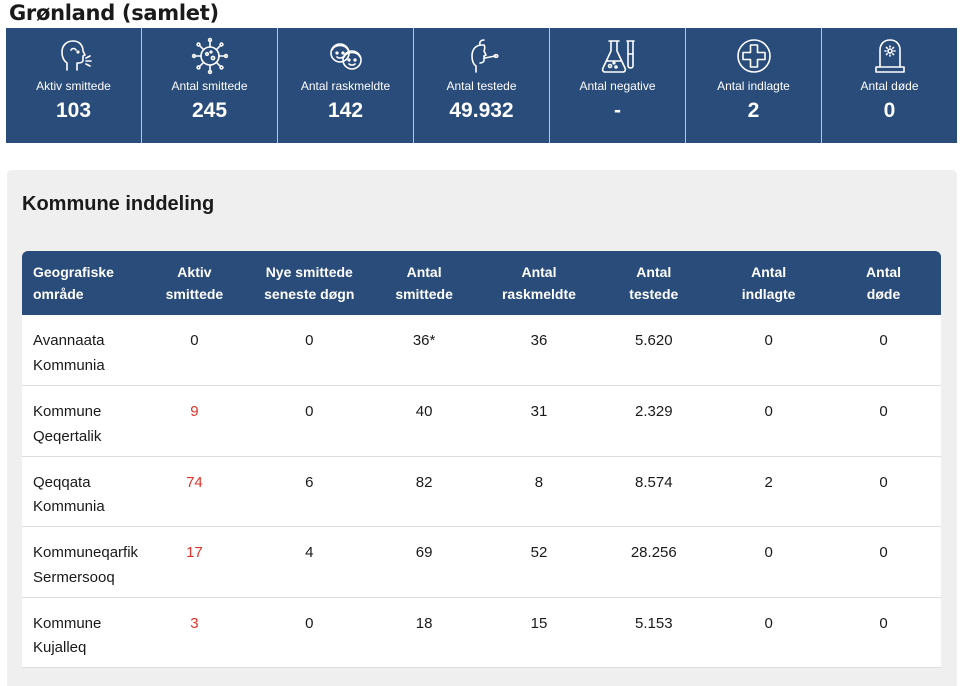 The height and width of the screenshot is (686, 960). What do you see at coordinates (539, 623) in the screenshot?
I see `recovered-cell: 15` at bounding box center [539, 623].